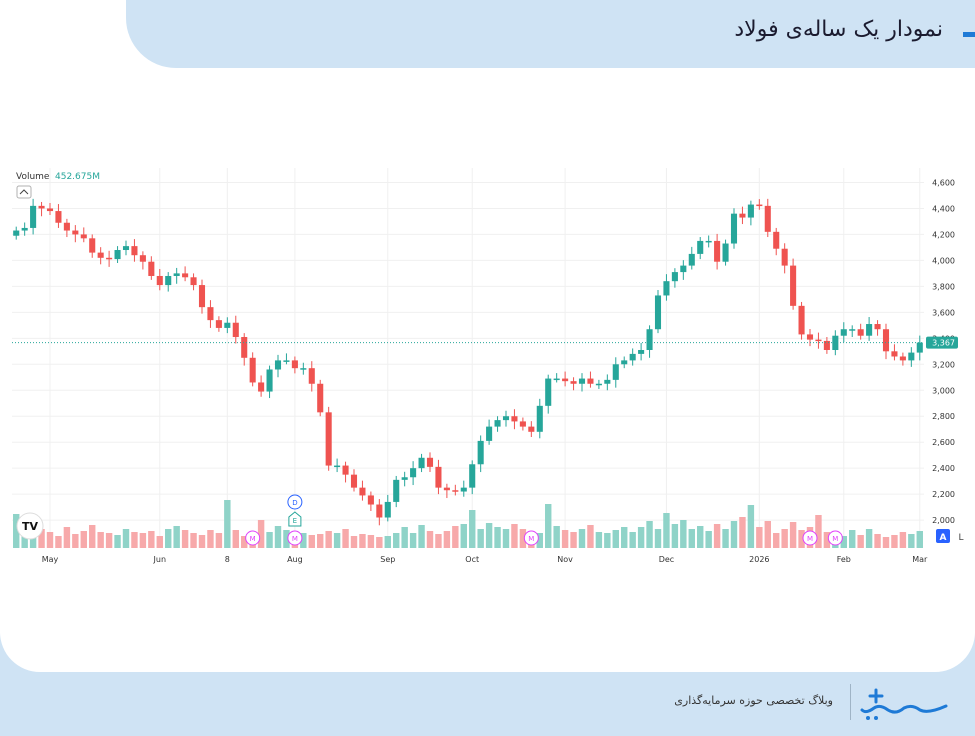  I want to click on log-scale-button: L, so click(960, 538).